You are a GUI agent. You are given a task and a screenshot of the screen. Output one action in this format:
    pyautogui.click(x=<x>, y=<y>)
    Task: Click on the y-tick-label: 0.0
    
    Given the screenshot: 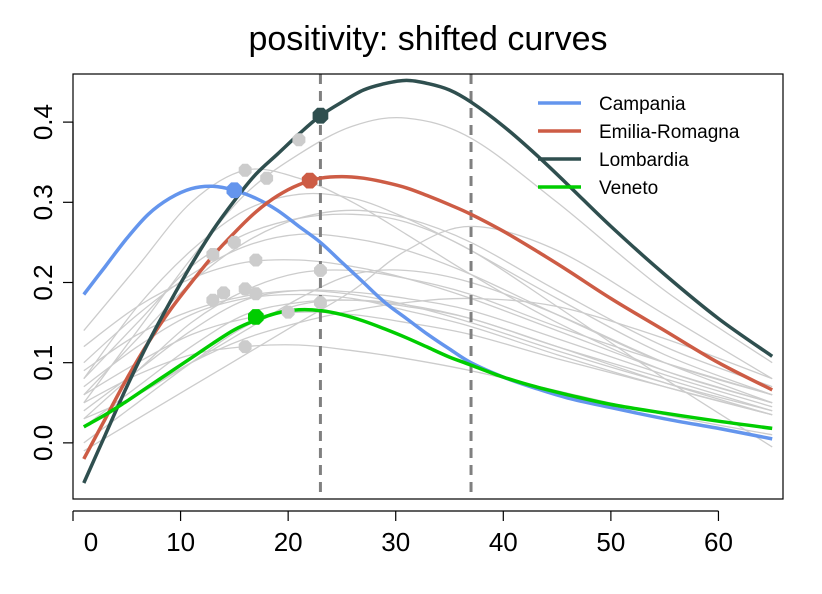 What is the action you would take?
    pyautogui.click(x=43, y=443)
    